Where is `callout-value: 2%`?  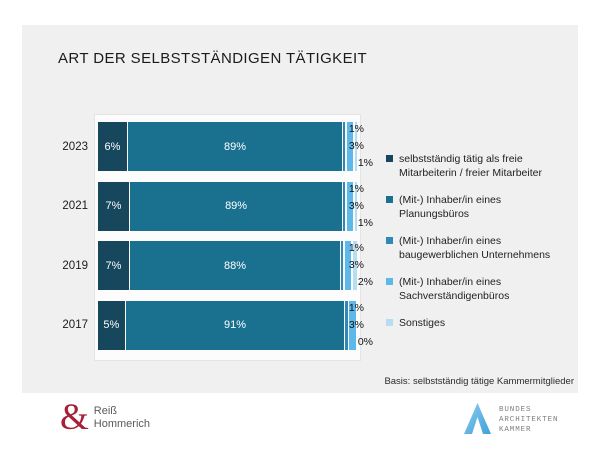 callout-value: 2% is located at coordinates (365, 282).